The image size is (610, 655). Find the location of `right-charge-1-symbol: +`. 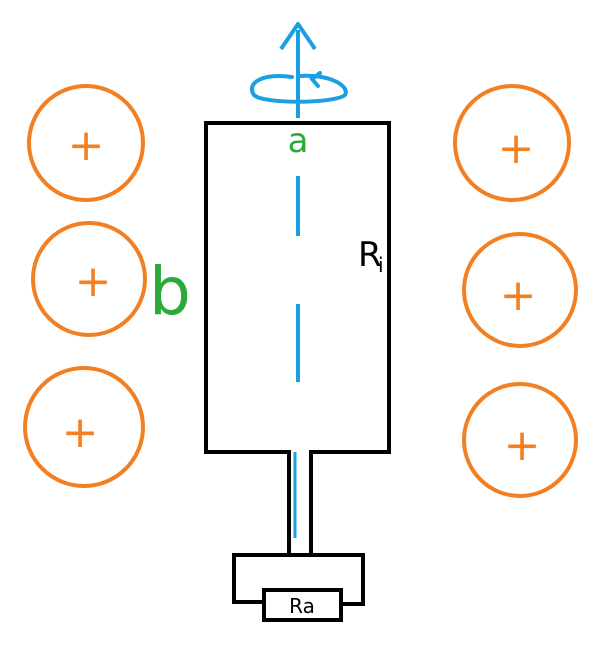

right-charge-1-symbol: + is located at coordinates (516, 148).